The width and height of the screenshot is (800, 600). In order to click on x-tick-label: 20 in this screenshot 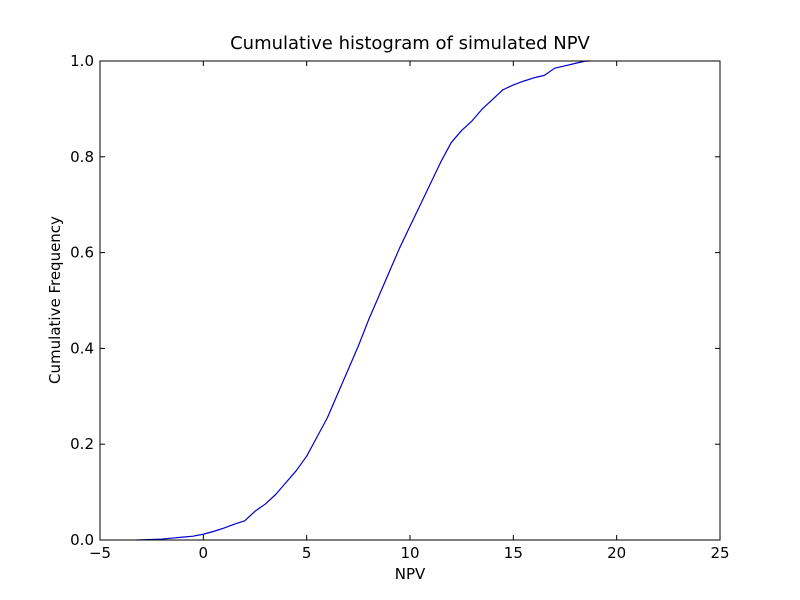, I will do `click(616, 553)`.